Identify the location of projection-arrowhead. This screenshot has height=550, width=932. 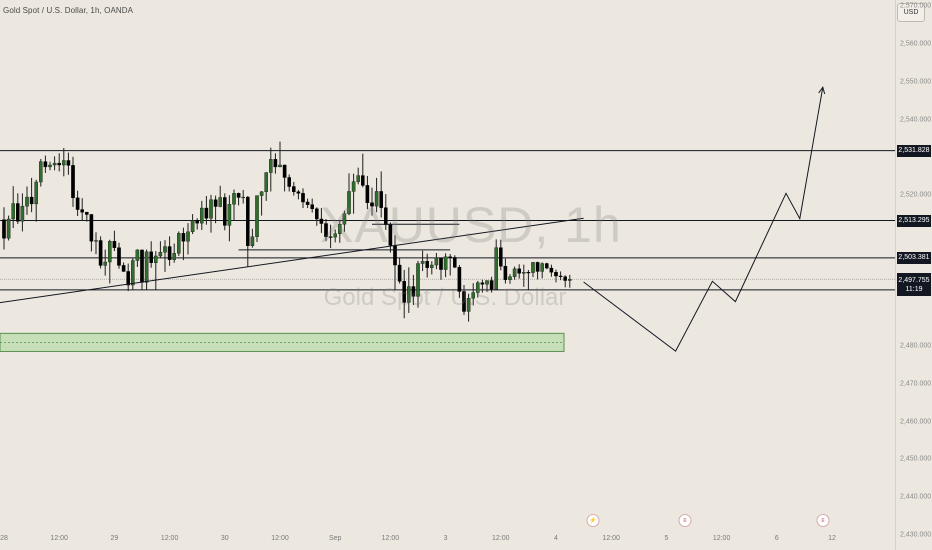
(822, 90).